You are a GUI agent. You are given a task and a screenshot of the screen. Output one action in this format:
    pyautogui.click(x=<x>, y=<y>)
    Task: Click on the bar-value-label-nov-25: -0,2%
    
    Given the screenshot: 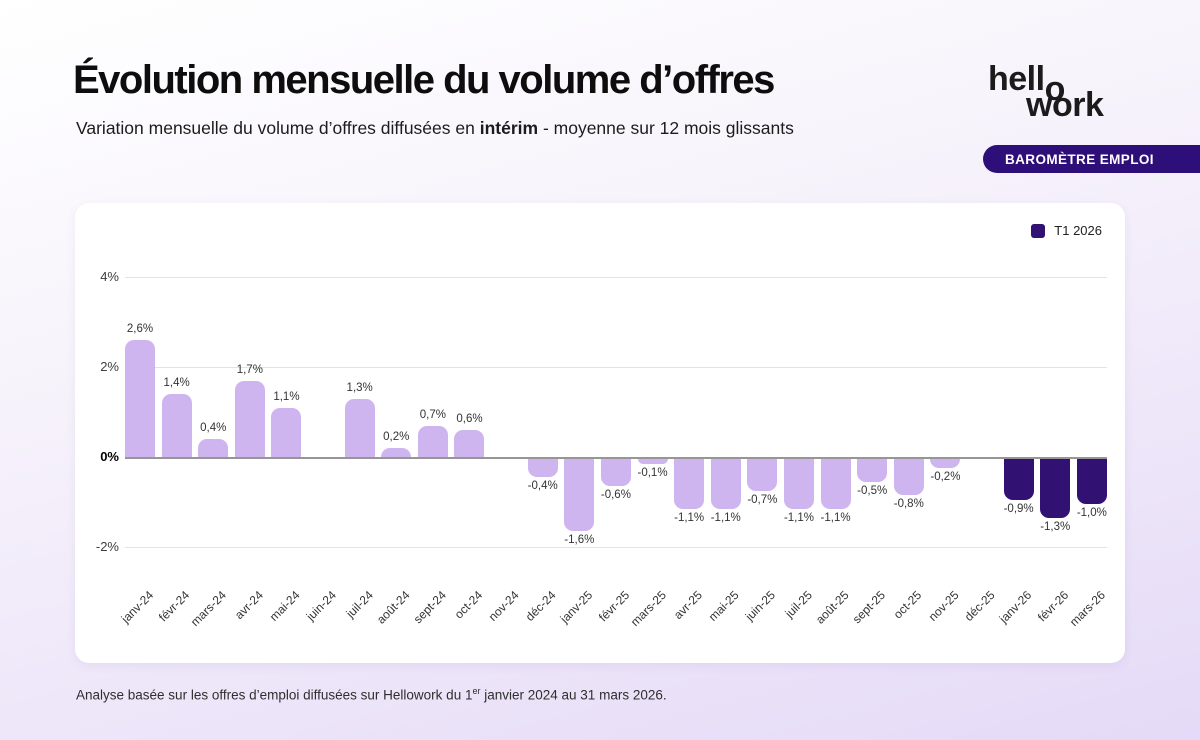 What is the action you would take?
    pyautogui.click(x=945, y=477)
    